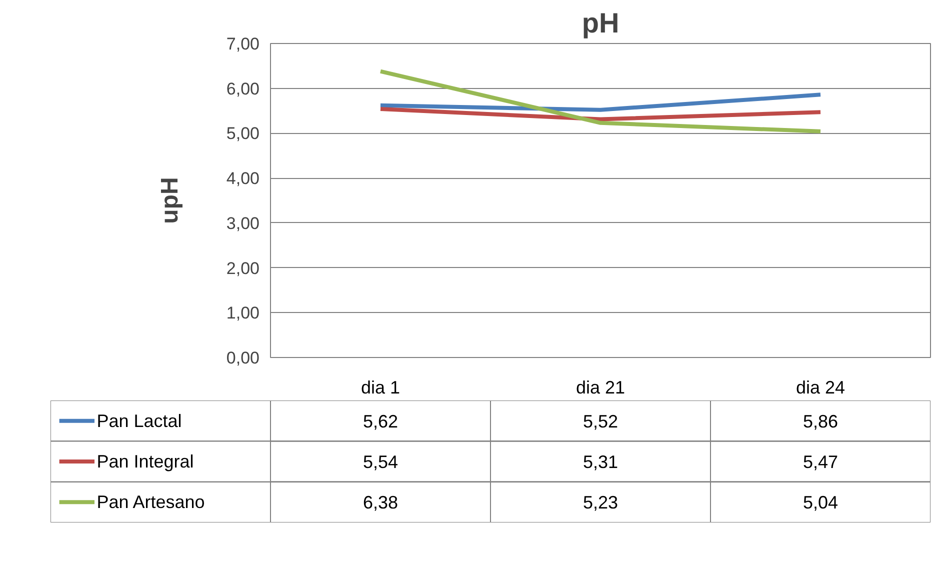 Image resolution: width=945 pixels, height=572 pixels. Describe the element at coordinates (601, 23) in the screenshot. I see `chart-title: pH` at that location.